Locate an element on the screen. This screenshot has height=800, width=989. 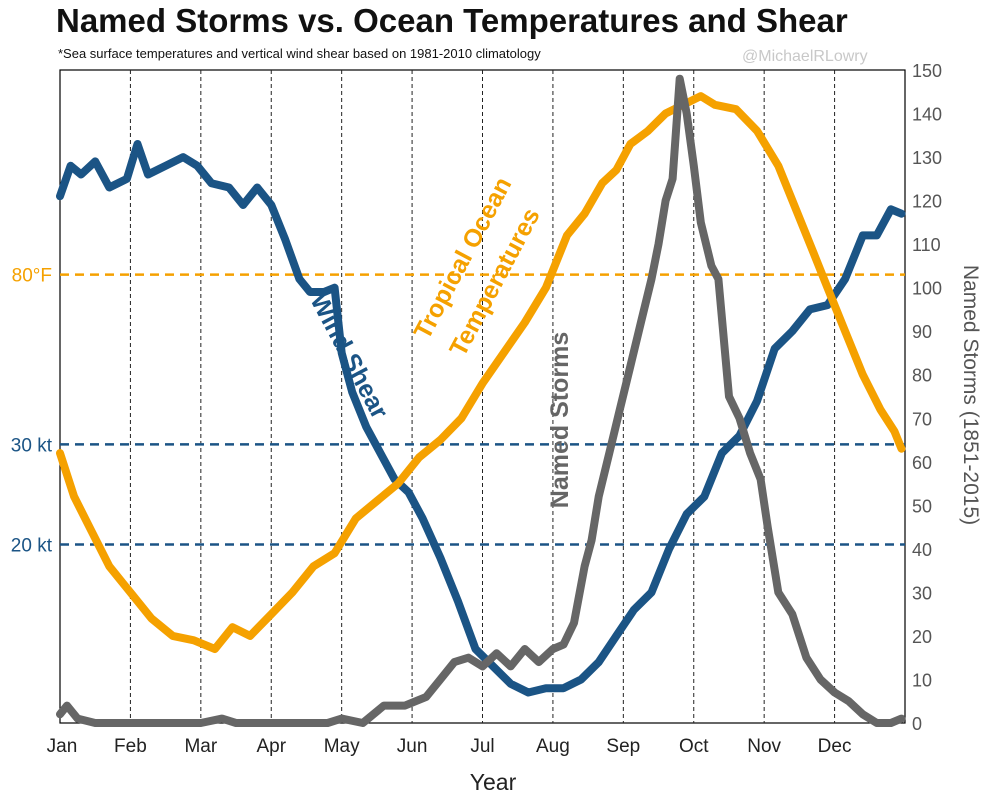
x-tick-labels: Jan Feb Mar Apr May Jun Jul Aug Sep Oct Nov Dec is located at coordinates (449, 746).